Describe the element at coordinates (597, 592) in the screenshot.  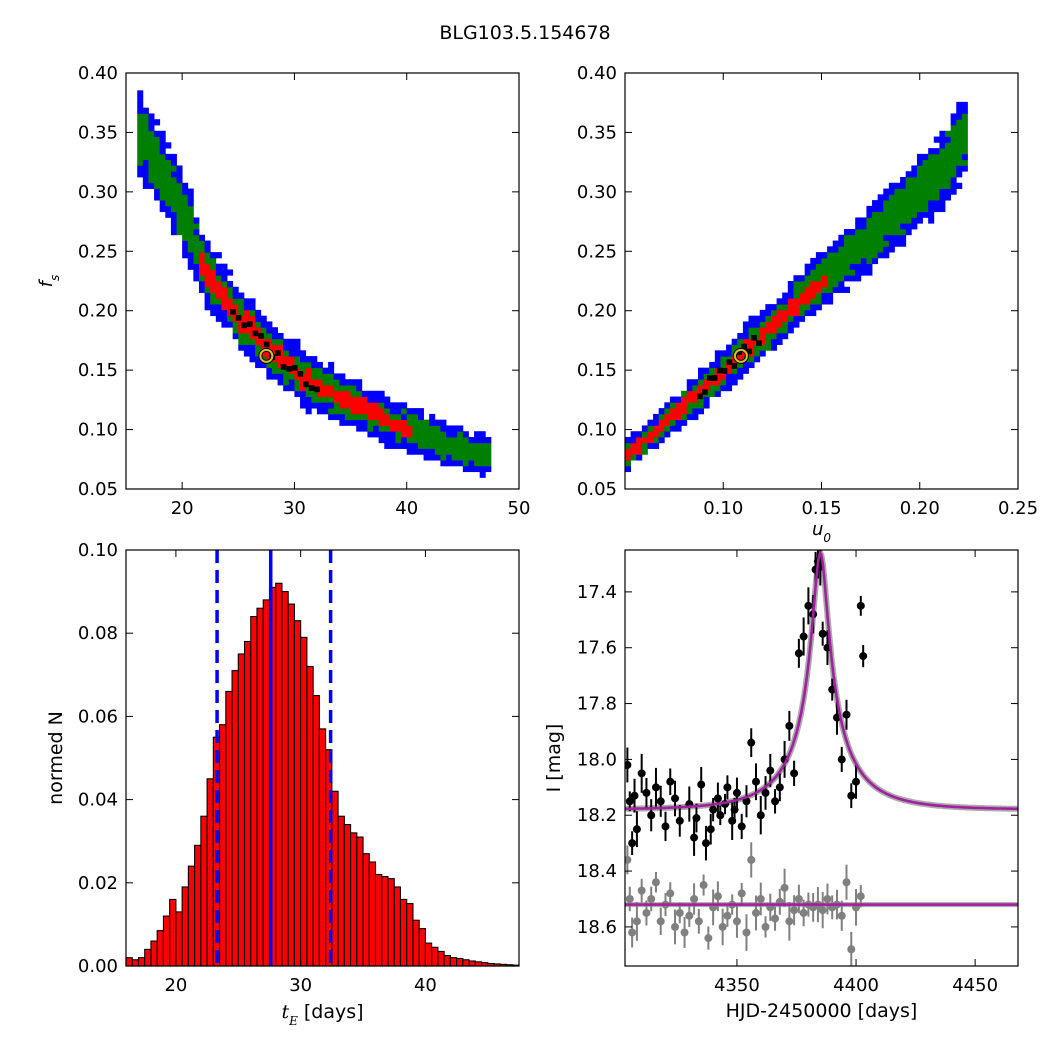
I see `y-tick-label: 17.4` at that location.